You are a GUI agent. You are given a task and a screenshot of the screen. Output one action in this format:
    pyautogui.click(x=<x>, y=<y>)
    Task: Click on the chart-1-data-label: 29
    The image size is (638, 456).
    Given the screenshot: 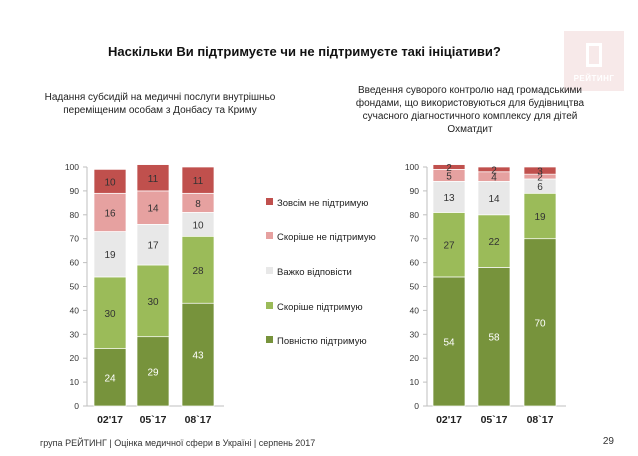 What is the action you would take?
    pyautogui.click(x=153, y=372)
    